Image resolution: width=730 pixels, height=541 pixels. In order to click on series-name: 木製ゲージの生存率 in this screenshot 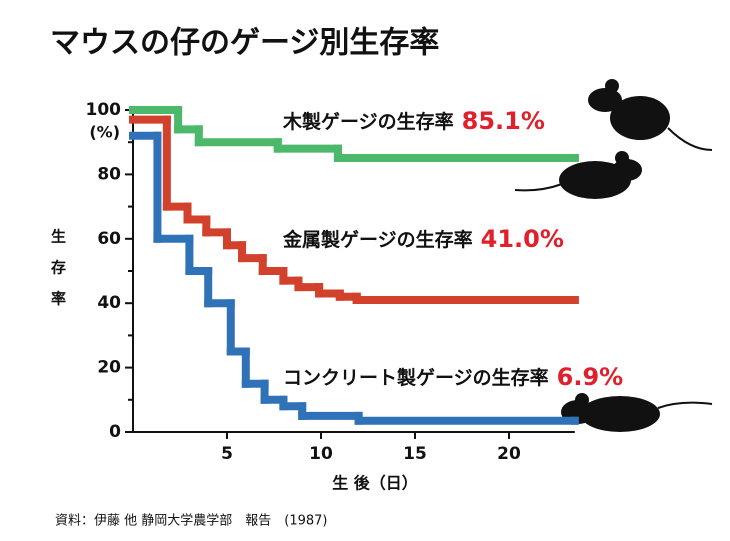, I will do `click(368, 121)`.